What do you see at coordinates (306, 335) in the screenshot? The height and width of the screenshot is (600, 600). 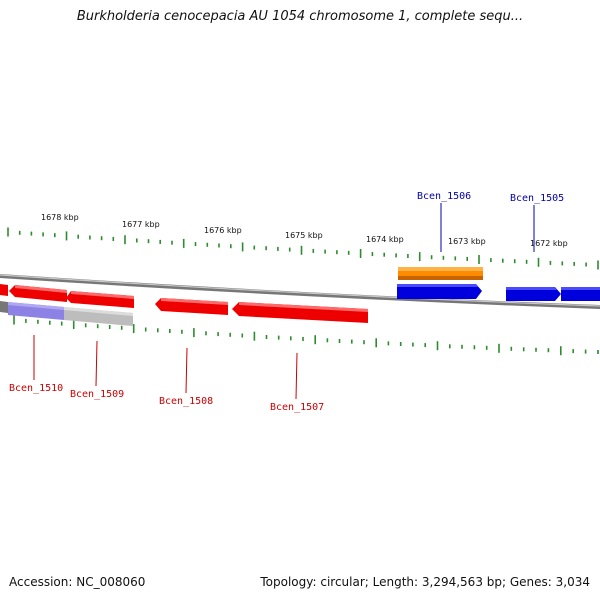 I see `scale-ticks-inner` at bounding box center [306, 335].